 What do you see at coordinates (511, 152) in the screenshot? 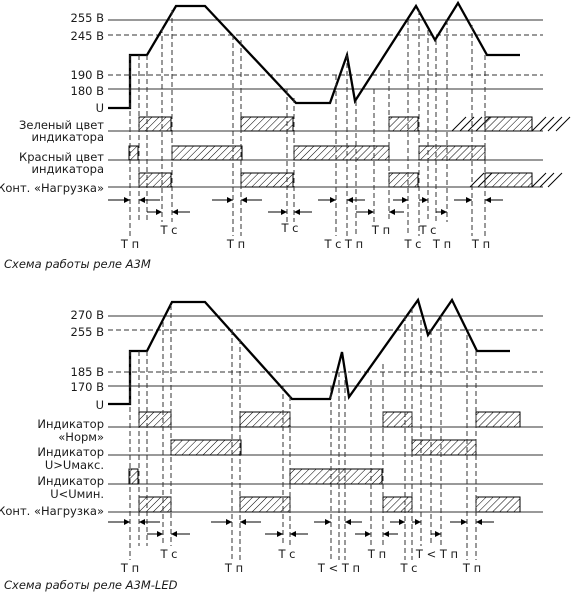
I see `hatch-region` at bounding box center [511, 152].